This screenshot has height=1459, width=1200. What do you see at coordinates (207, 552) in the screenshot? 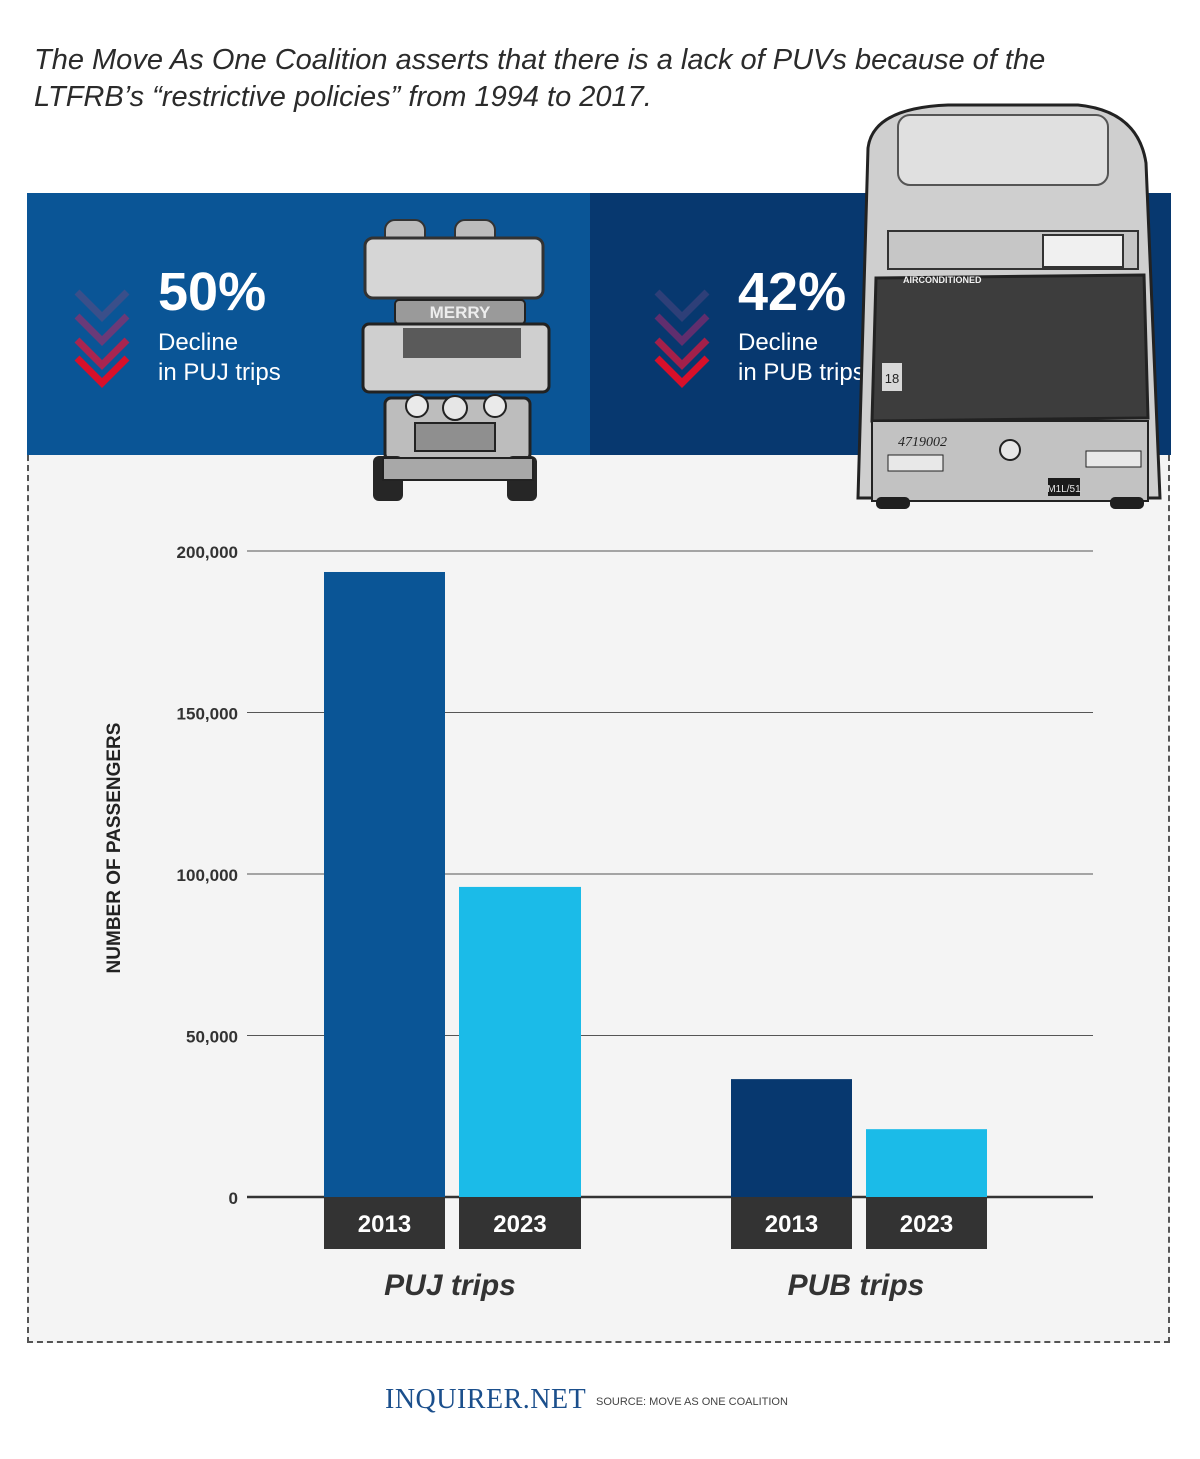
I see `y-tick-label: 200,000` at bounding box center [207, 552].